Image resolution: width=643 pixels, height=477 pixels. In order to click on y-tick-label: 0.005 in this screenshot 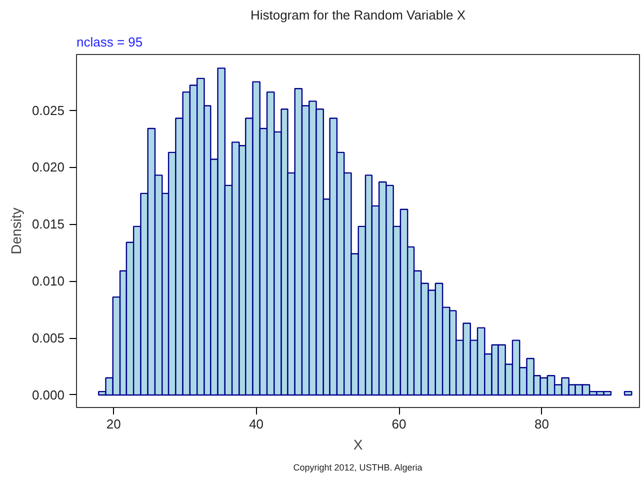, I will do `click(48, 338)`.